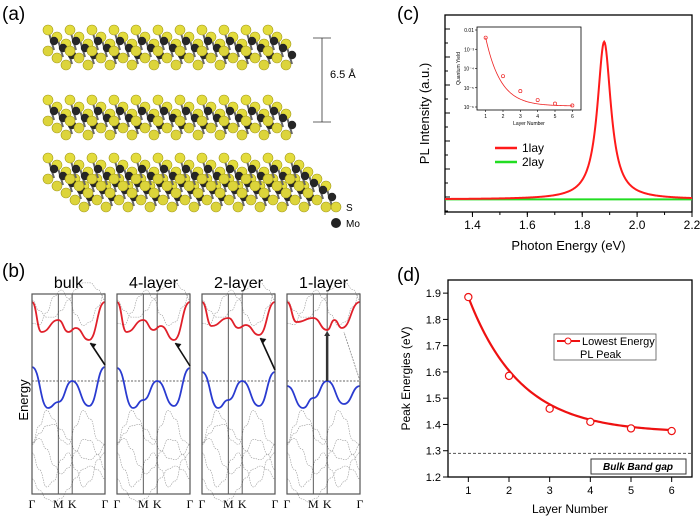 The image size is (700, 519). What do you see at coordinates (469, 89) in the screenshot?
I see `y-tick-label: 10⁻⁵` at bounding box center [469, 89].